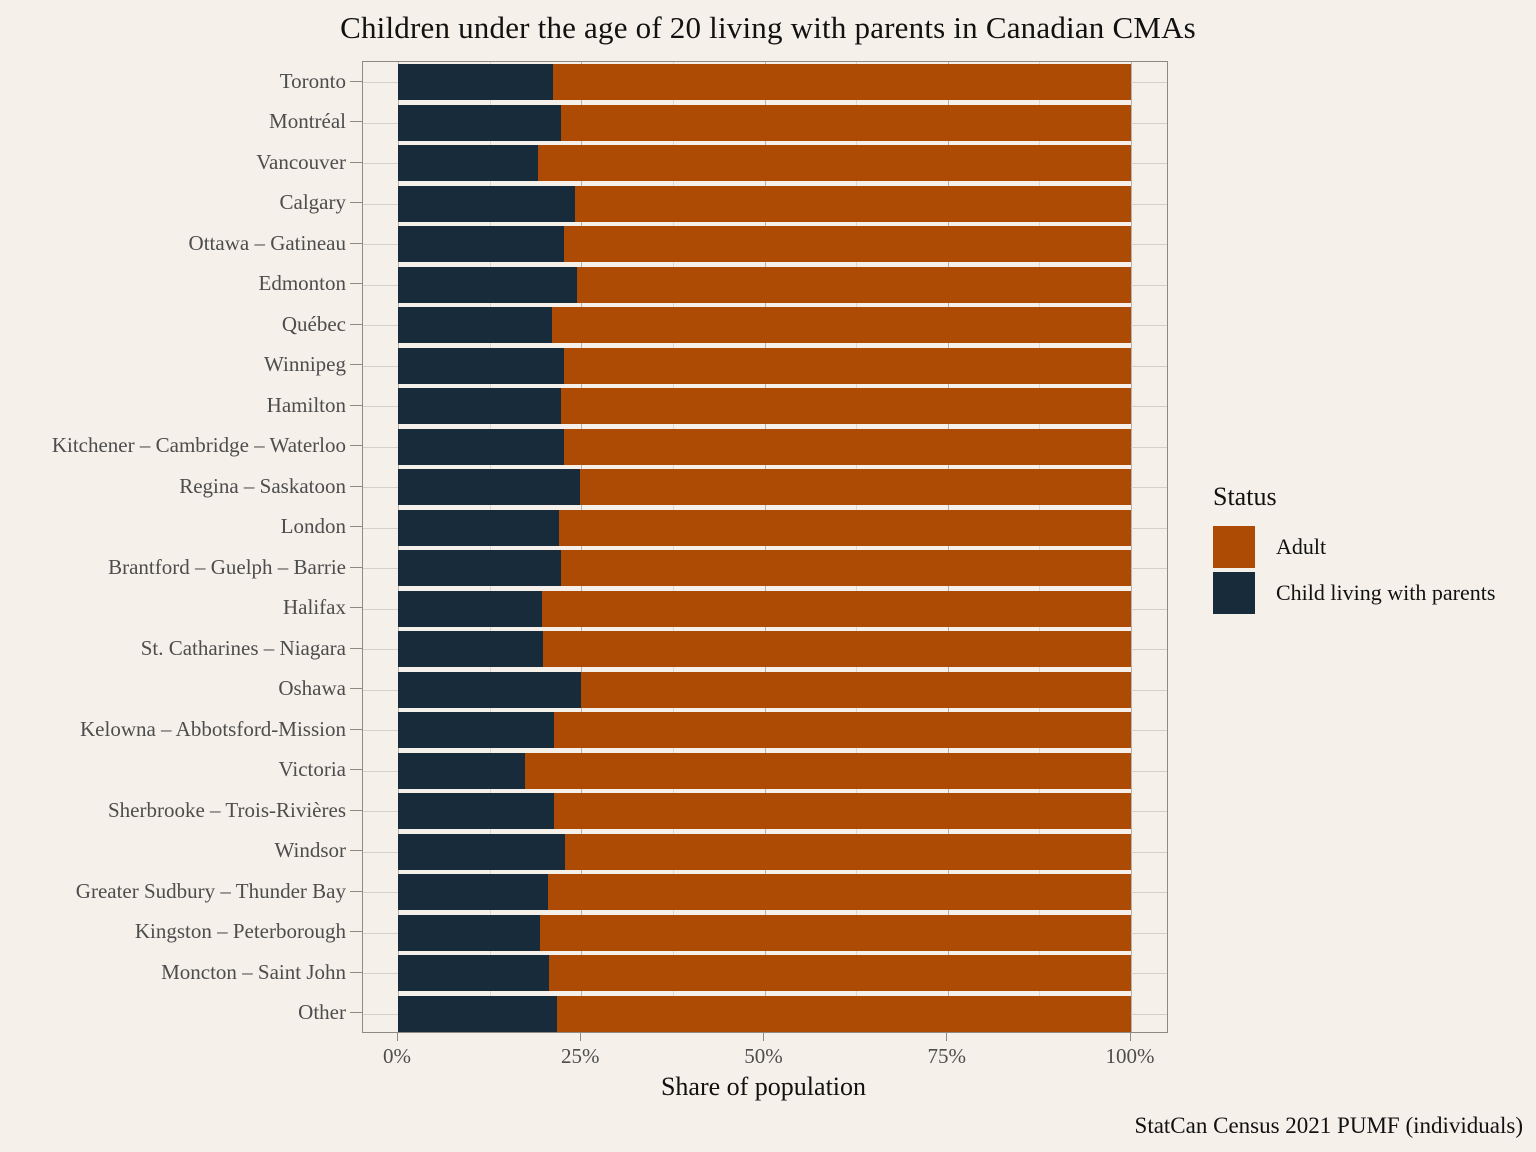  I want to click on x-tick-label: 75%, so click(947, 1056).